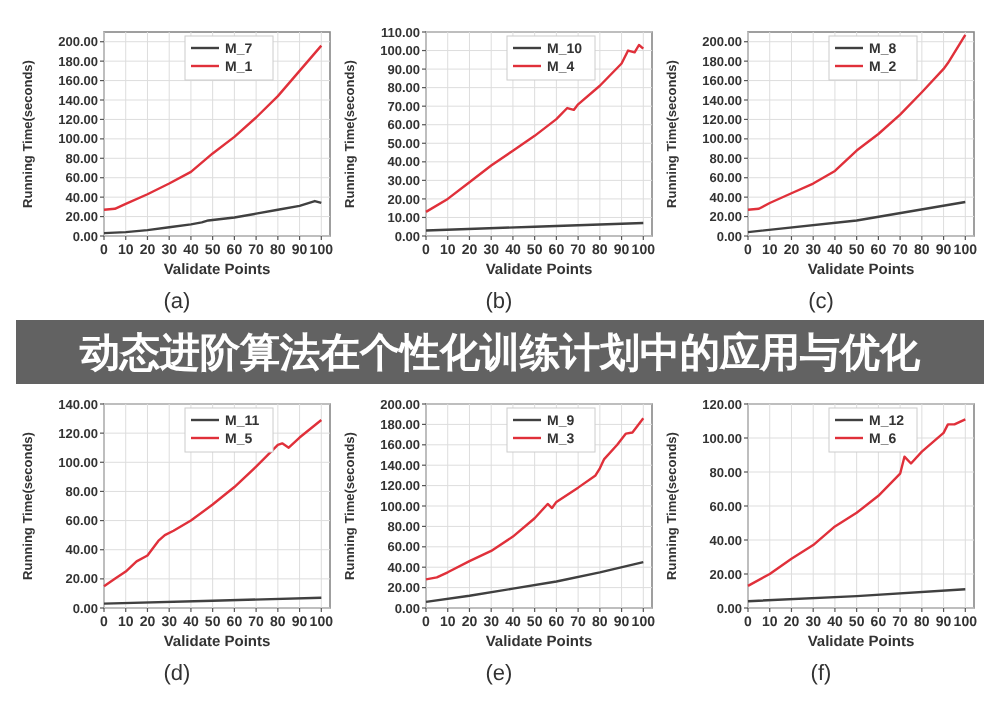  What do you see at coordinates (499, 302) in the screenshot?
I see `text: (b)` at bounding box center [499, 302].